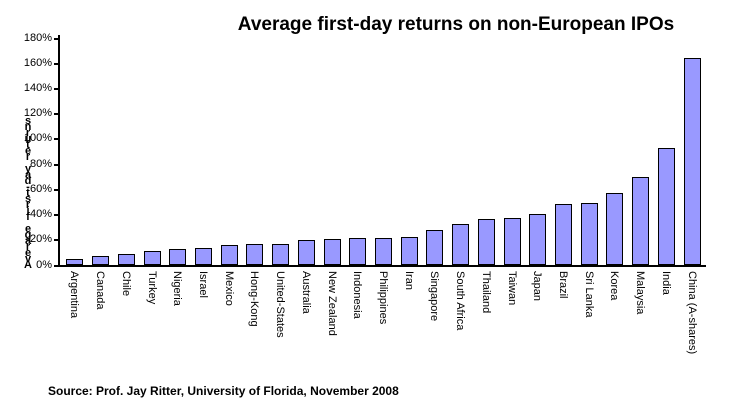 This screenshot has width=748, height=410. What do you see at coordinates (28, 211) in the screenshot?
I see `y-axis-title-char: i` at bounding box center [28, 211].